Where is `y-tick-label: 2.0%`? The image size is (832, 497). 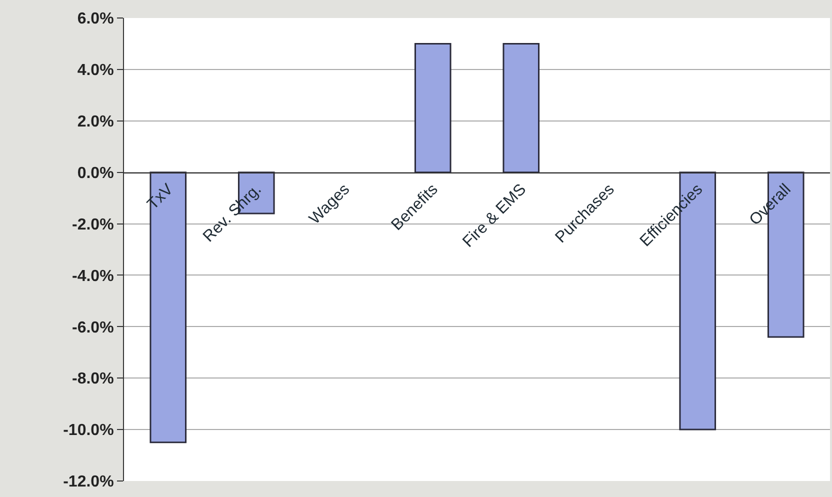 y-tick-label: 2.0% is located at coordinates (95, 121).